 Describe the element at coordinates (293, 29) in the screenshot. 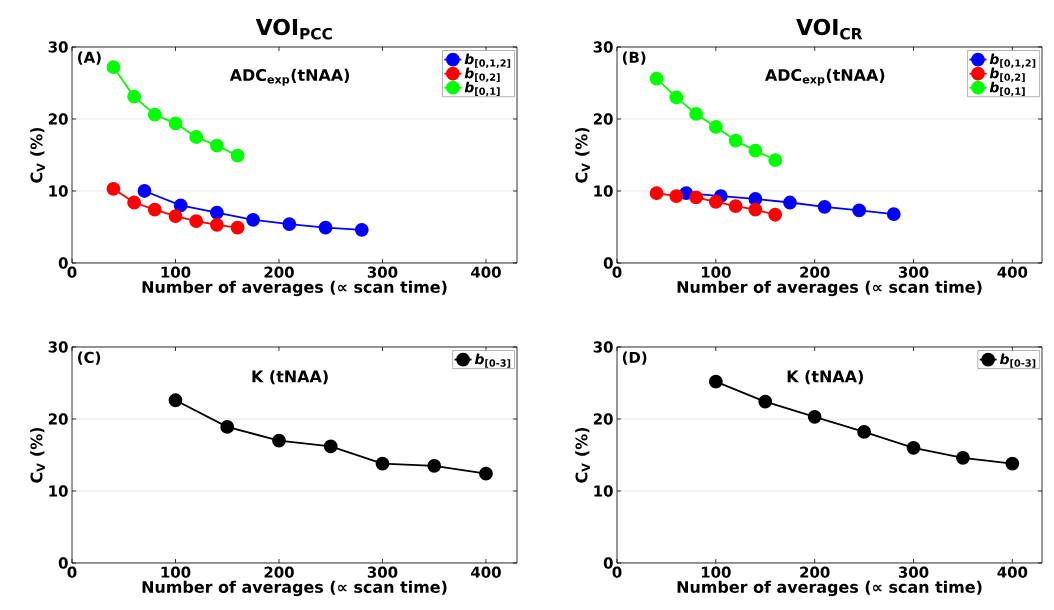

I see `chart-title: VOI$_{PCC}$` at that location.